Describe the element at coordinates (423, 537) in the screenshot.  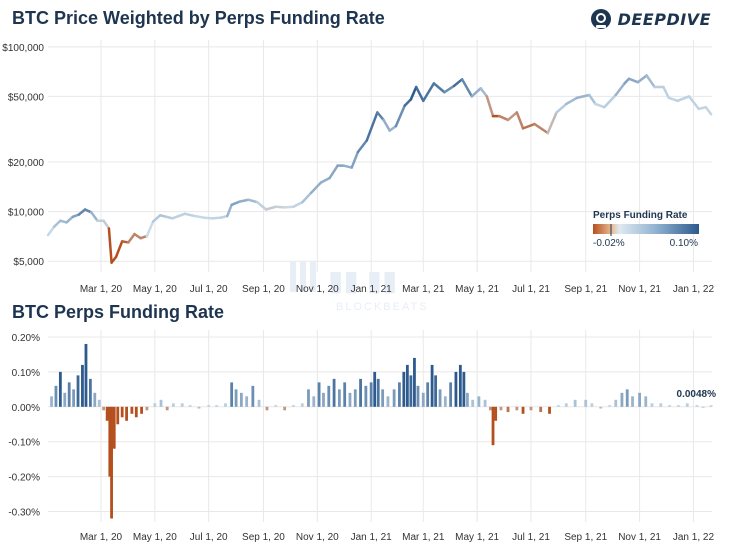
I see `funding-x-tick-label: Mar 1, 21` at that location.